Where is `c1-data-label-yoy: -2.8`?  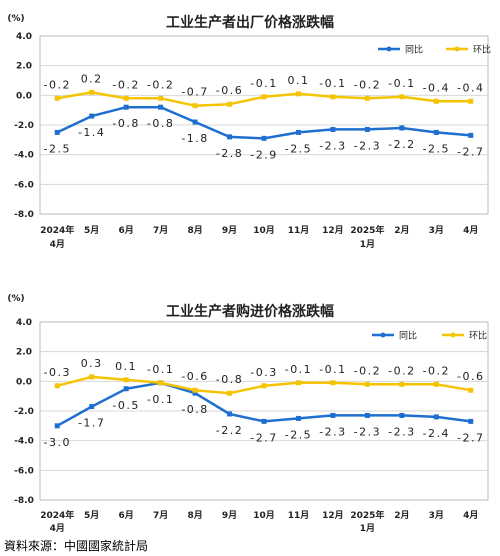 c1-data-label-yoy: -2.8 is located at coordinates (229, 153).